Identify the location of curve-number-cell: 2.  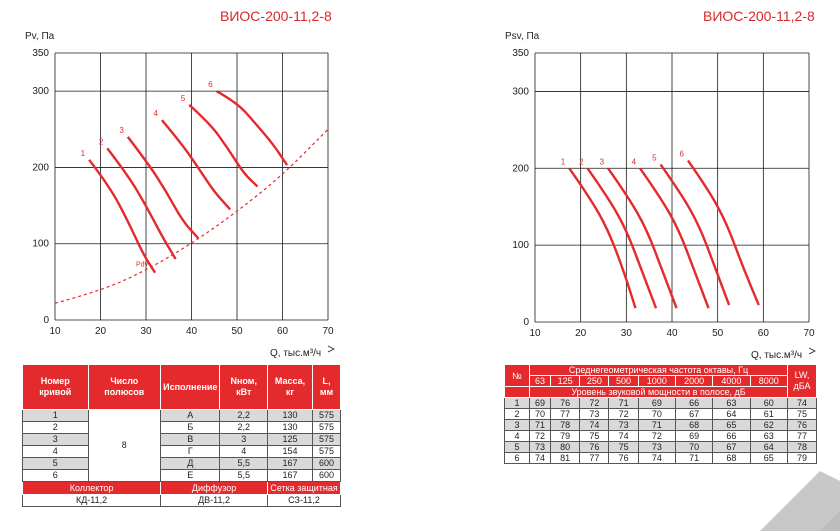
(517, 414).